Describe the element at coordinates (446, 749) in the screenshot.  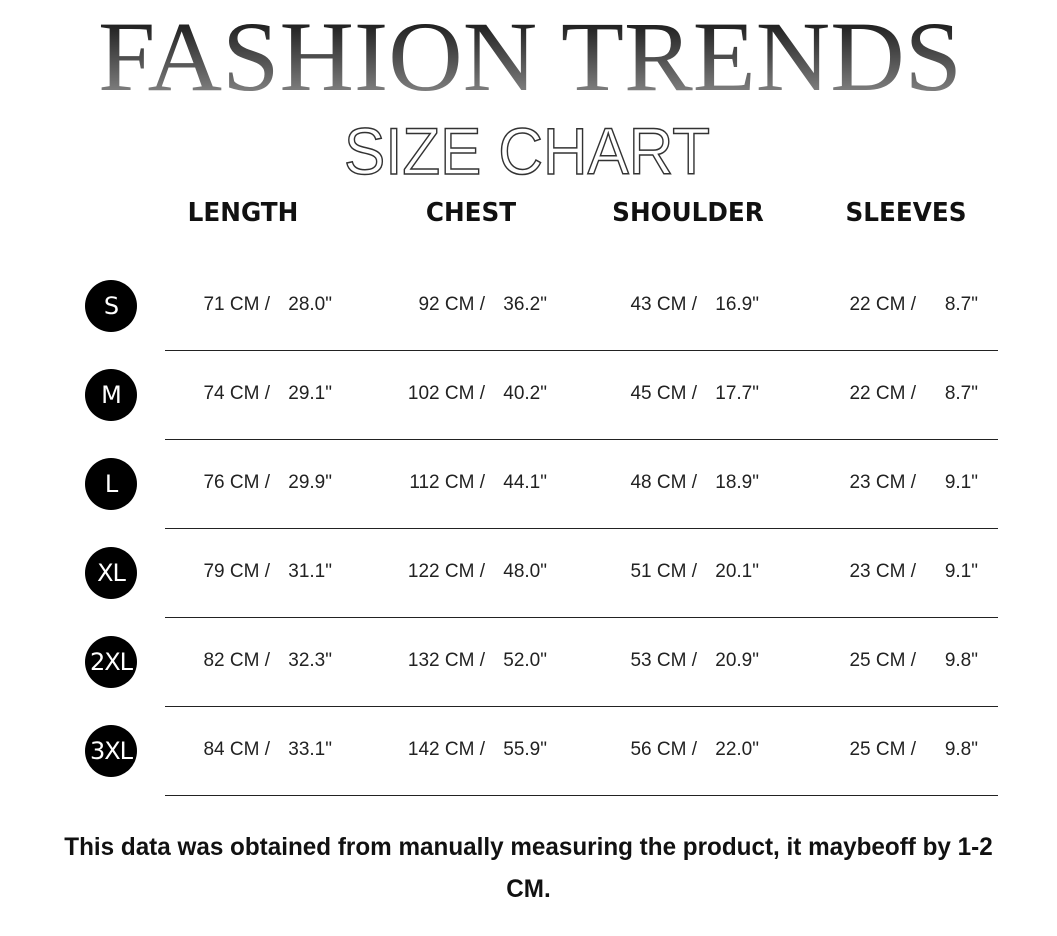
I see `chest-cm: 142 CM /` at that location.